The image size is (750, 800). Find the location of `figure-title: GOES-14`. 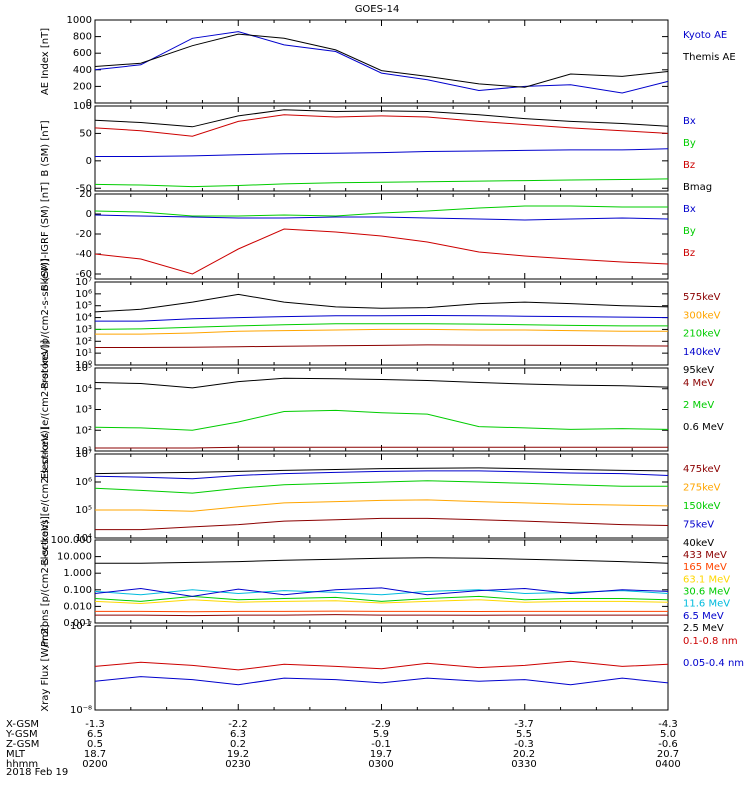

figure-title: GOES-14 is located at coordinates (377, 9).